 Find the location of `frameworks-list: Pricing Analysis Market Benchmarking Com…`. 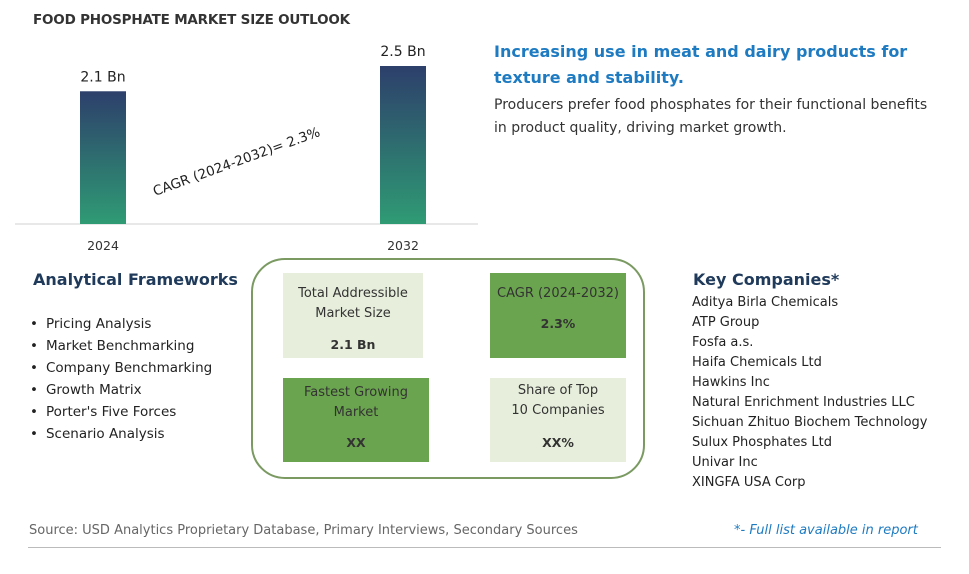

frameworks-list: Pricing Analysis Market Benchmarking Com… is located at coordinates (121, 379).